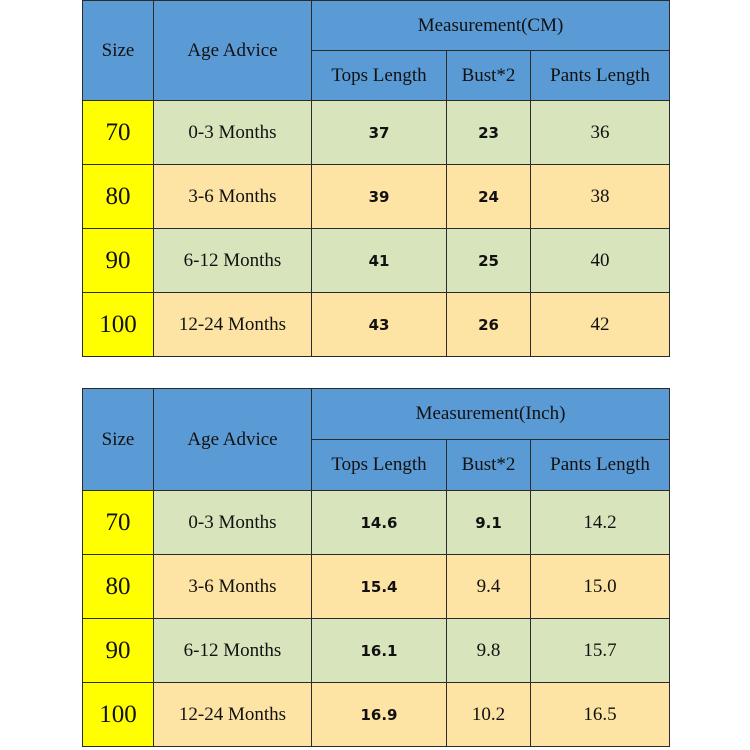 The height and width of the screenshot is (750, 750). Describe the element at coordinates (600, 260) in the screenshot. I see `pants-length-cell: 40` at that location.